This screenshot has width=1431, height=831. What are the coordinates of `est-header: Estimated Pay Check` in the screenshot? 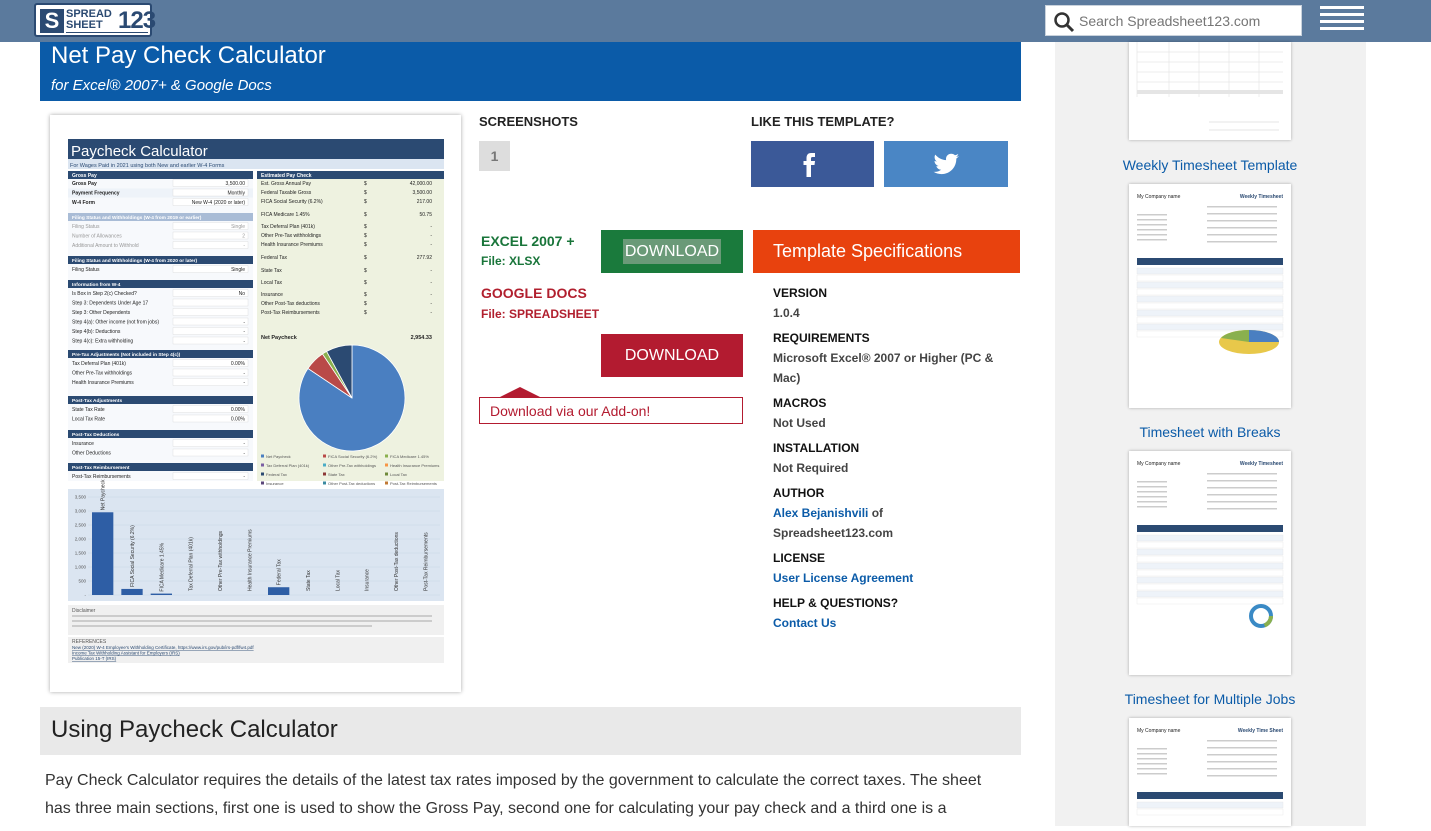 It's located at (286, 176).